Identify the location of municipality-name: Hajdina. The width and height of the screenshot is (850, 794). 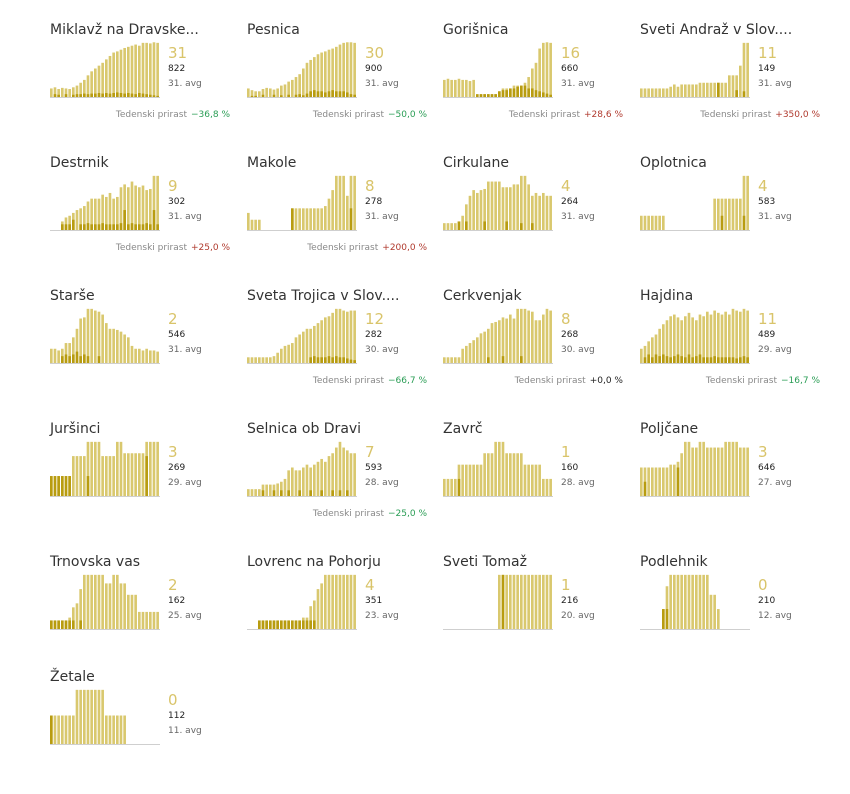
(667, 296).